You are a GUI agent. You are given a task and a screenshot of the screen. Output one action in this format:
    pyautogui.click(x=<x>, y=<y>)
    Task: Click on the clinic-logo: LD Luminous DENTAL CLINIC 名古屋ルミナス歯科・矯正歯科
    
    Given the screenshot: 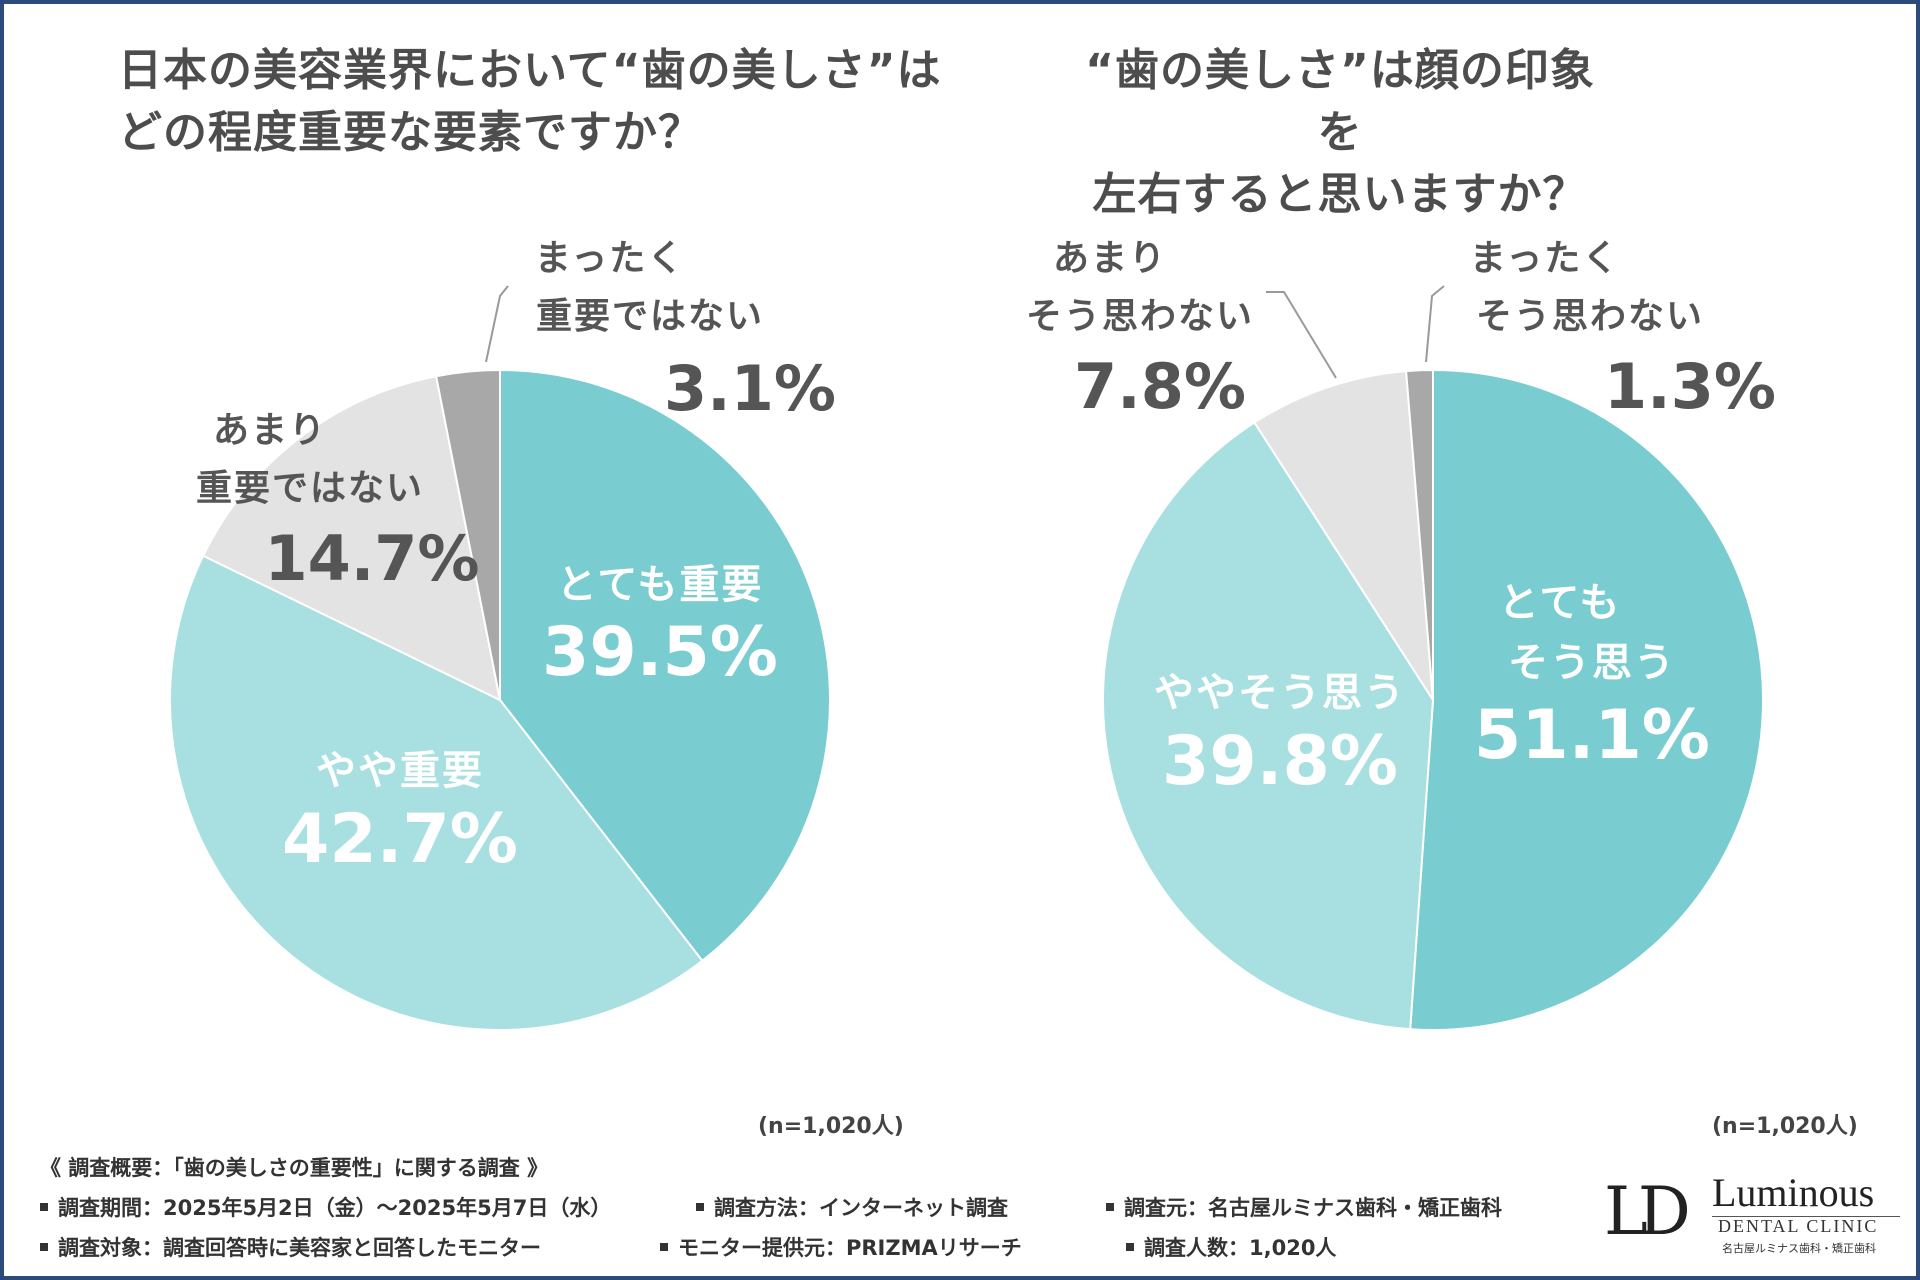 What is the action you would take?
    pyautogui.click(x=1754, y=1215)
    